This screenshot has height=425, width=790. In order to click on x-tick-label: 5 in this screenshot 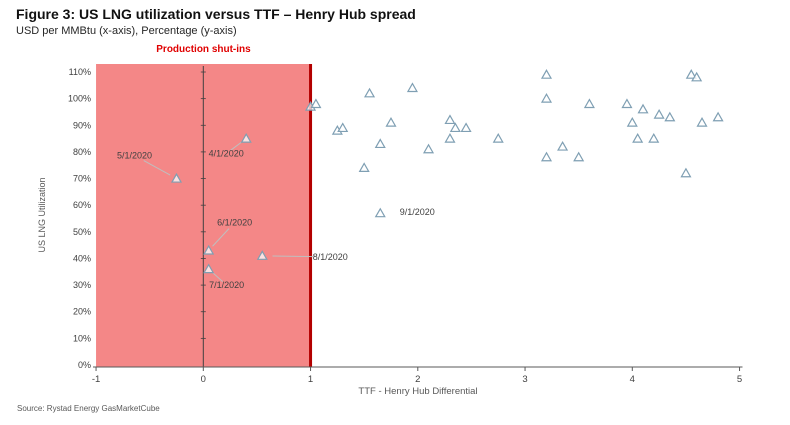, I will do `click(739, 379)`.